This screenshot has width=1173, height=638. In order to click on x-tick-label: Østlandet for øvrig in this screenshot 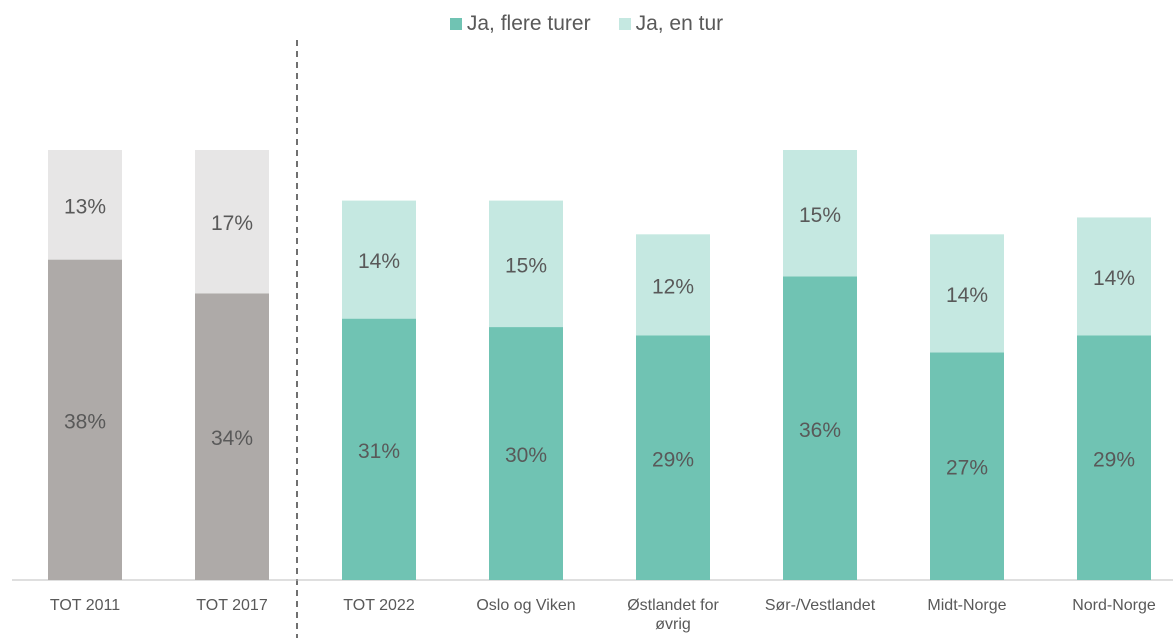, I will do `click(673, 615)`.